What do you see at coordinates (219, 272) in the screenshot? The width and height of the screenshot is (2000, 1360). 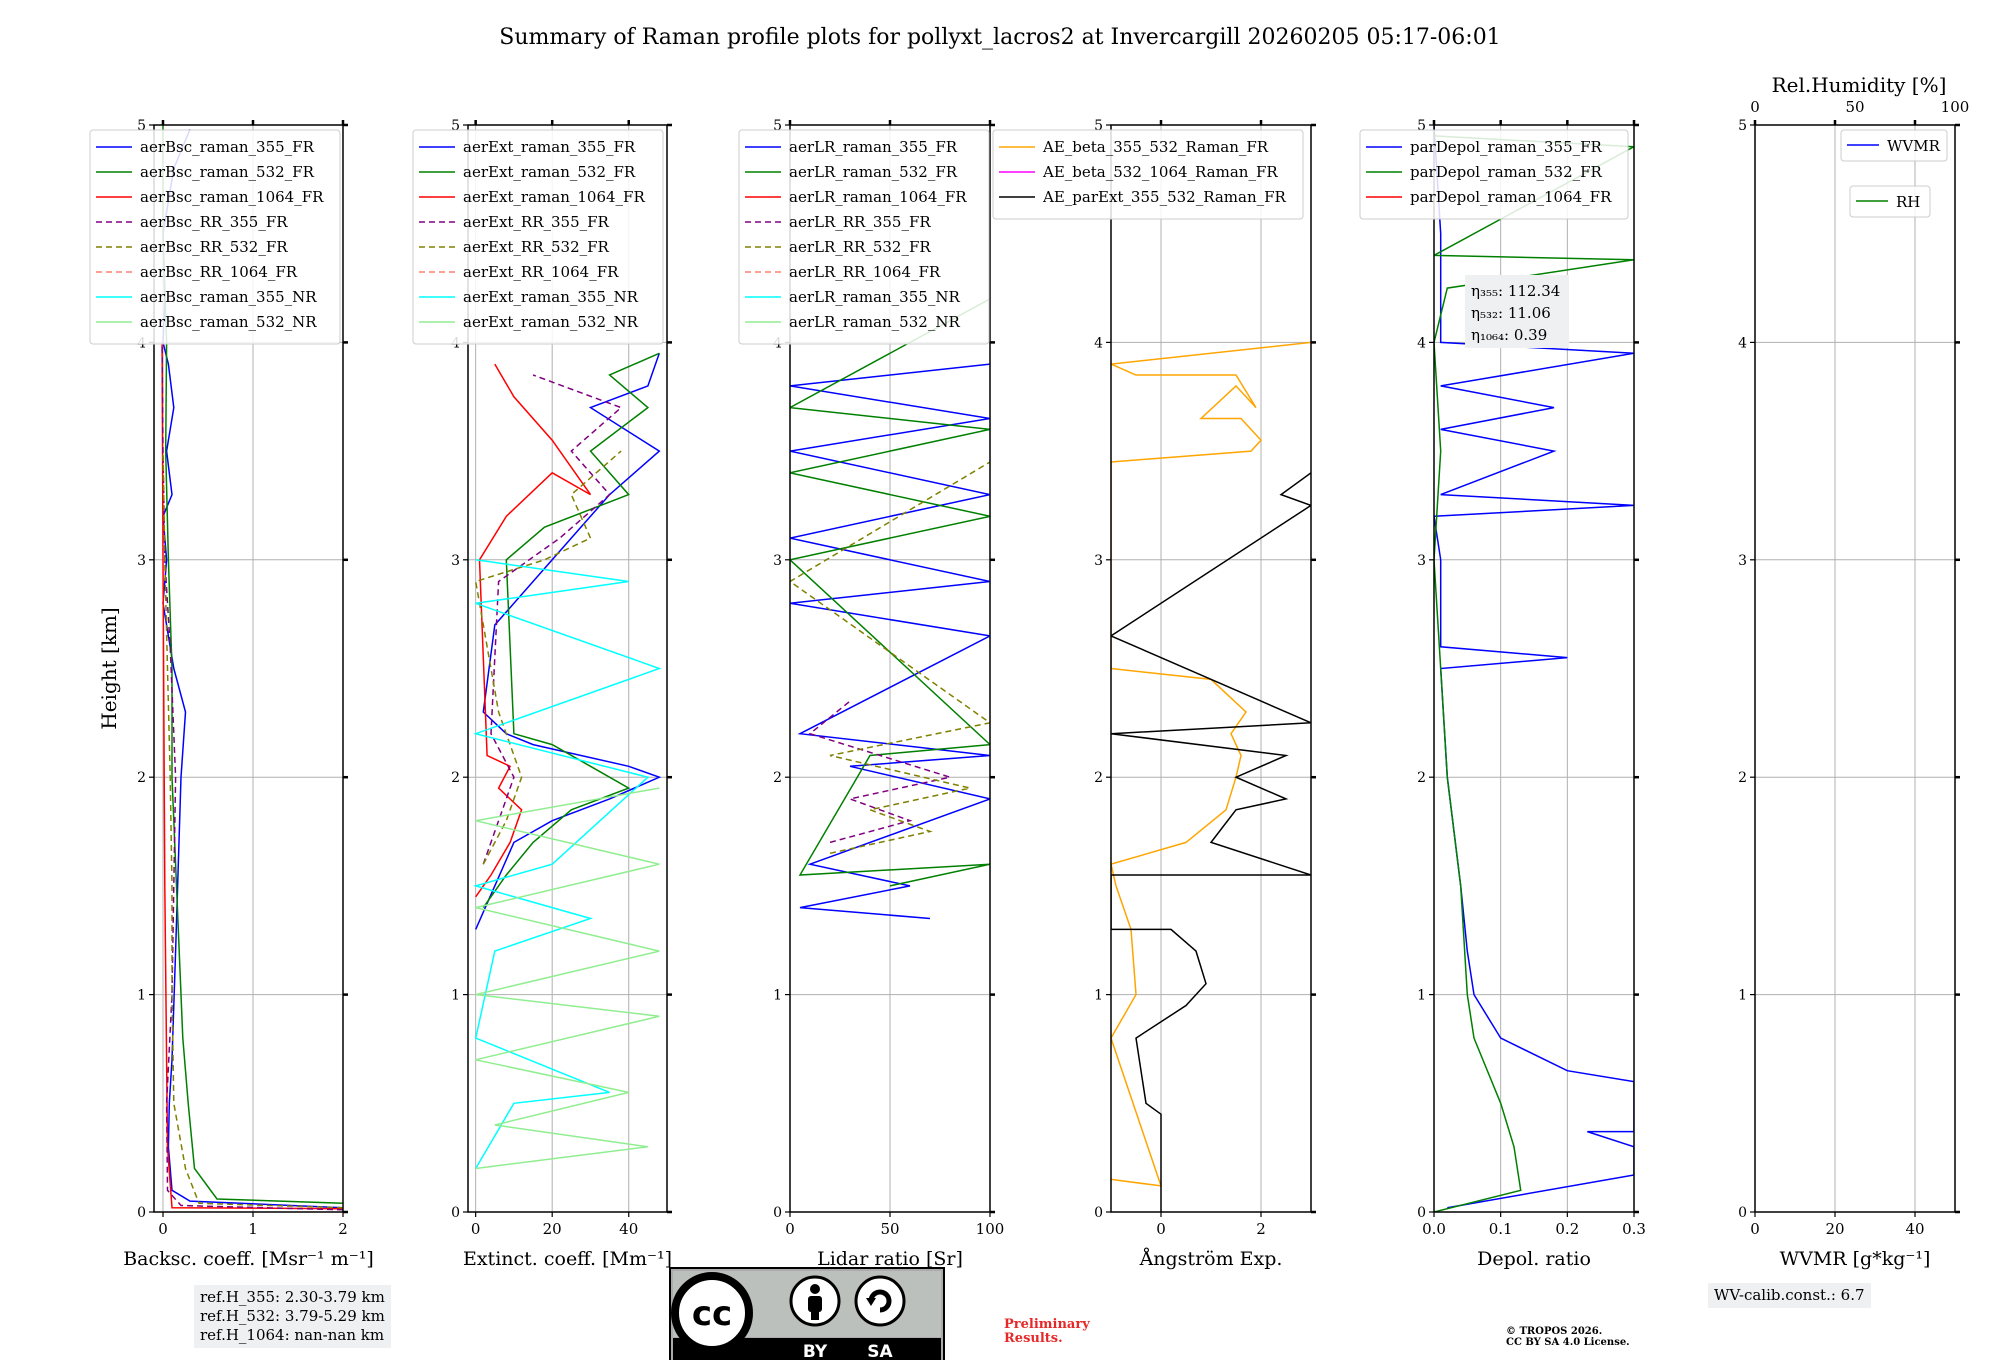 I see `legend-label: aerBsc_RR_1064_FR` at bounding box center [219, 272].